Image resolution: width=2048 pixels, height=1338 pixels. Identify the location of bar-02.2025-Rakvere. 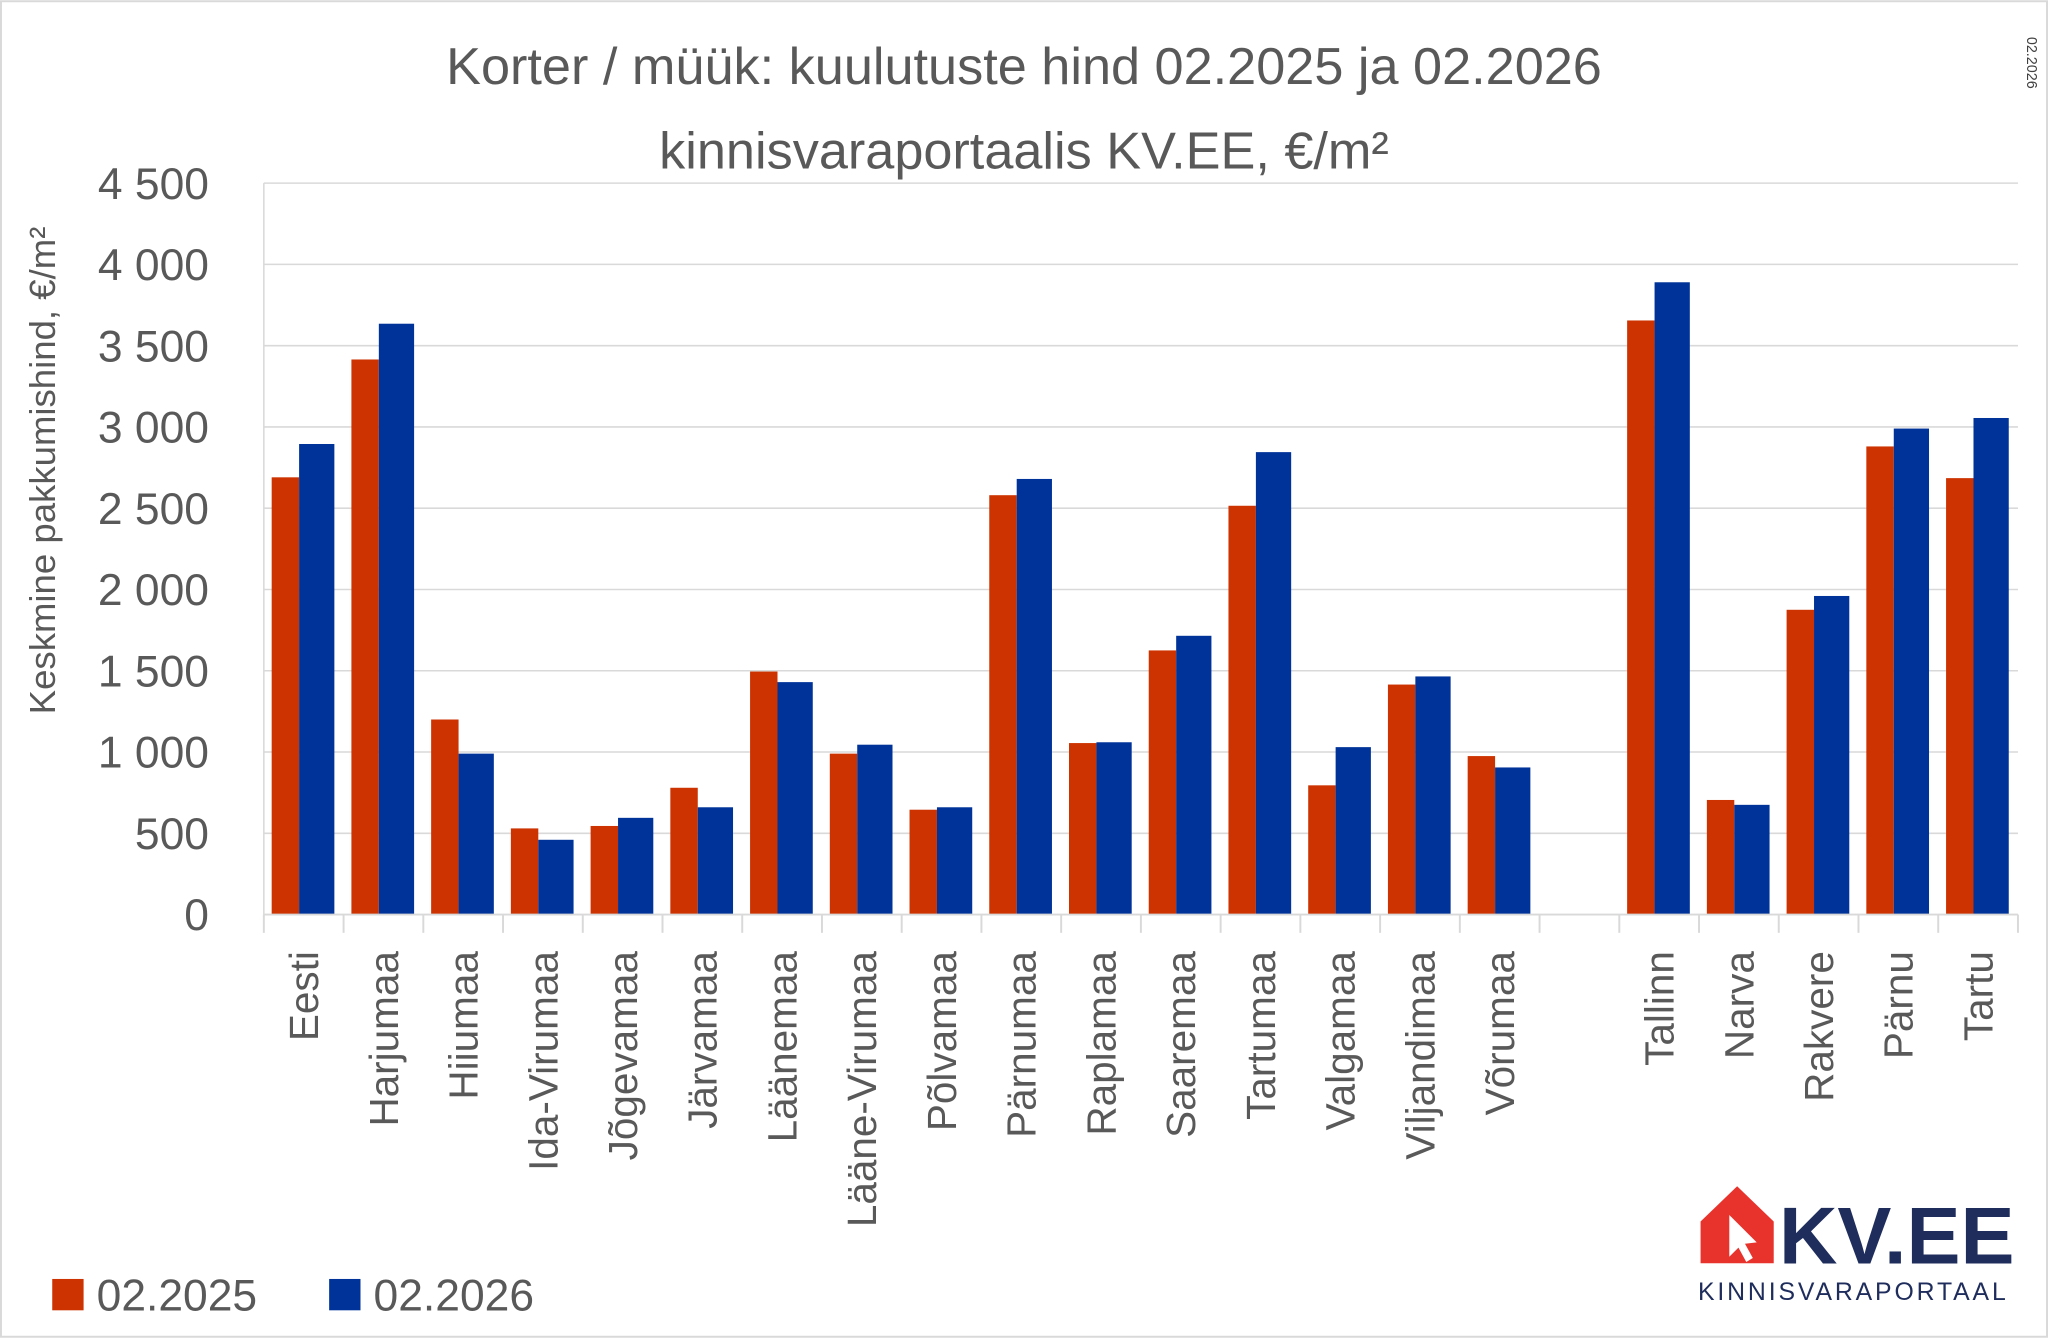
(1800, 762).